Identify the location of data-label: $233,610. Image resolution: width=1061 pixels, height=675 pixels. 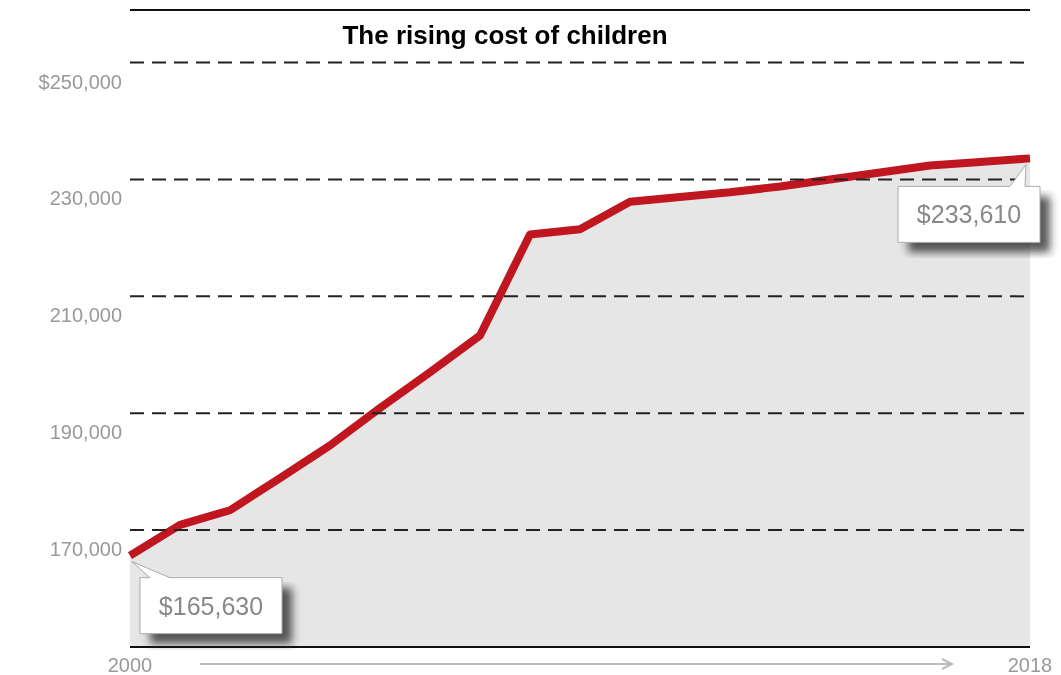
(969, 214).